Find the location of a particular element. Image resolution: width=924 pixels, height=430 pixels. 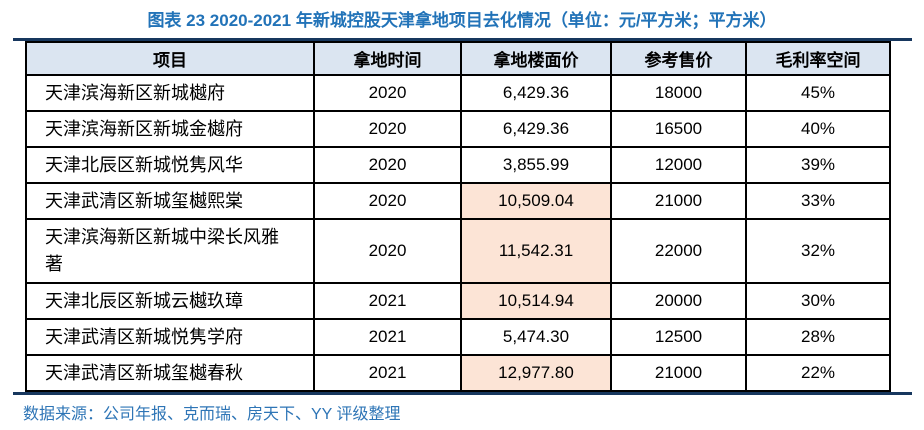

reference-price-cell: 20000 is located at coordinates (678, 301).